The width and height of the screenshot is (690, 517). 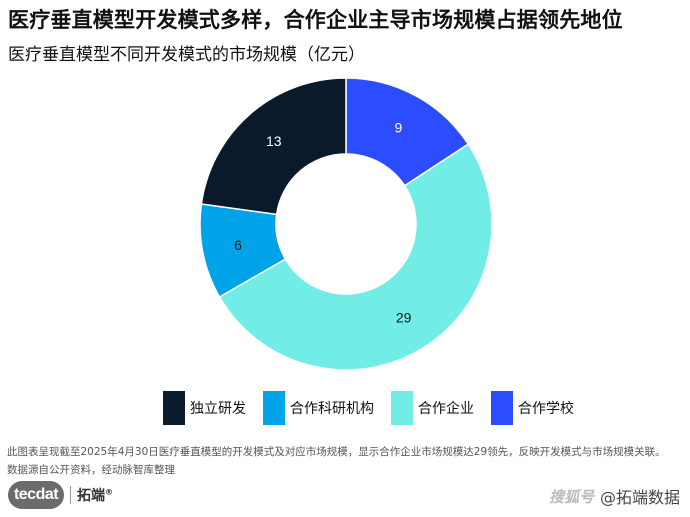 I want to click on legend-item: 独立研发, so click(x=204, y=408).